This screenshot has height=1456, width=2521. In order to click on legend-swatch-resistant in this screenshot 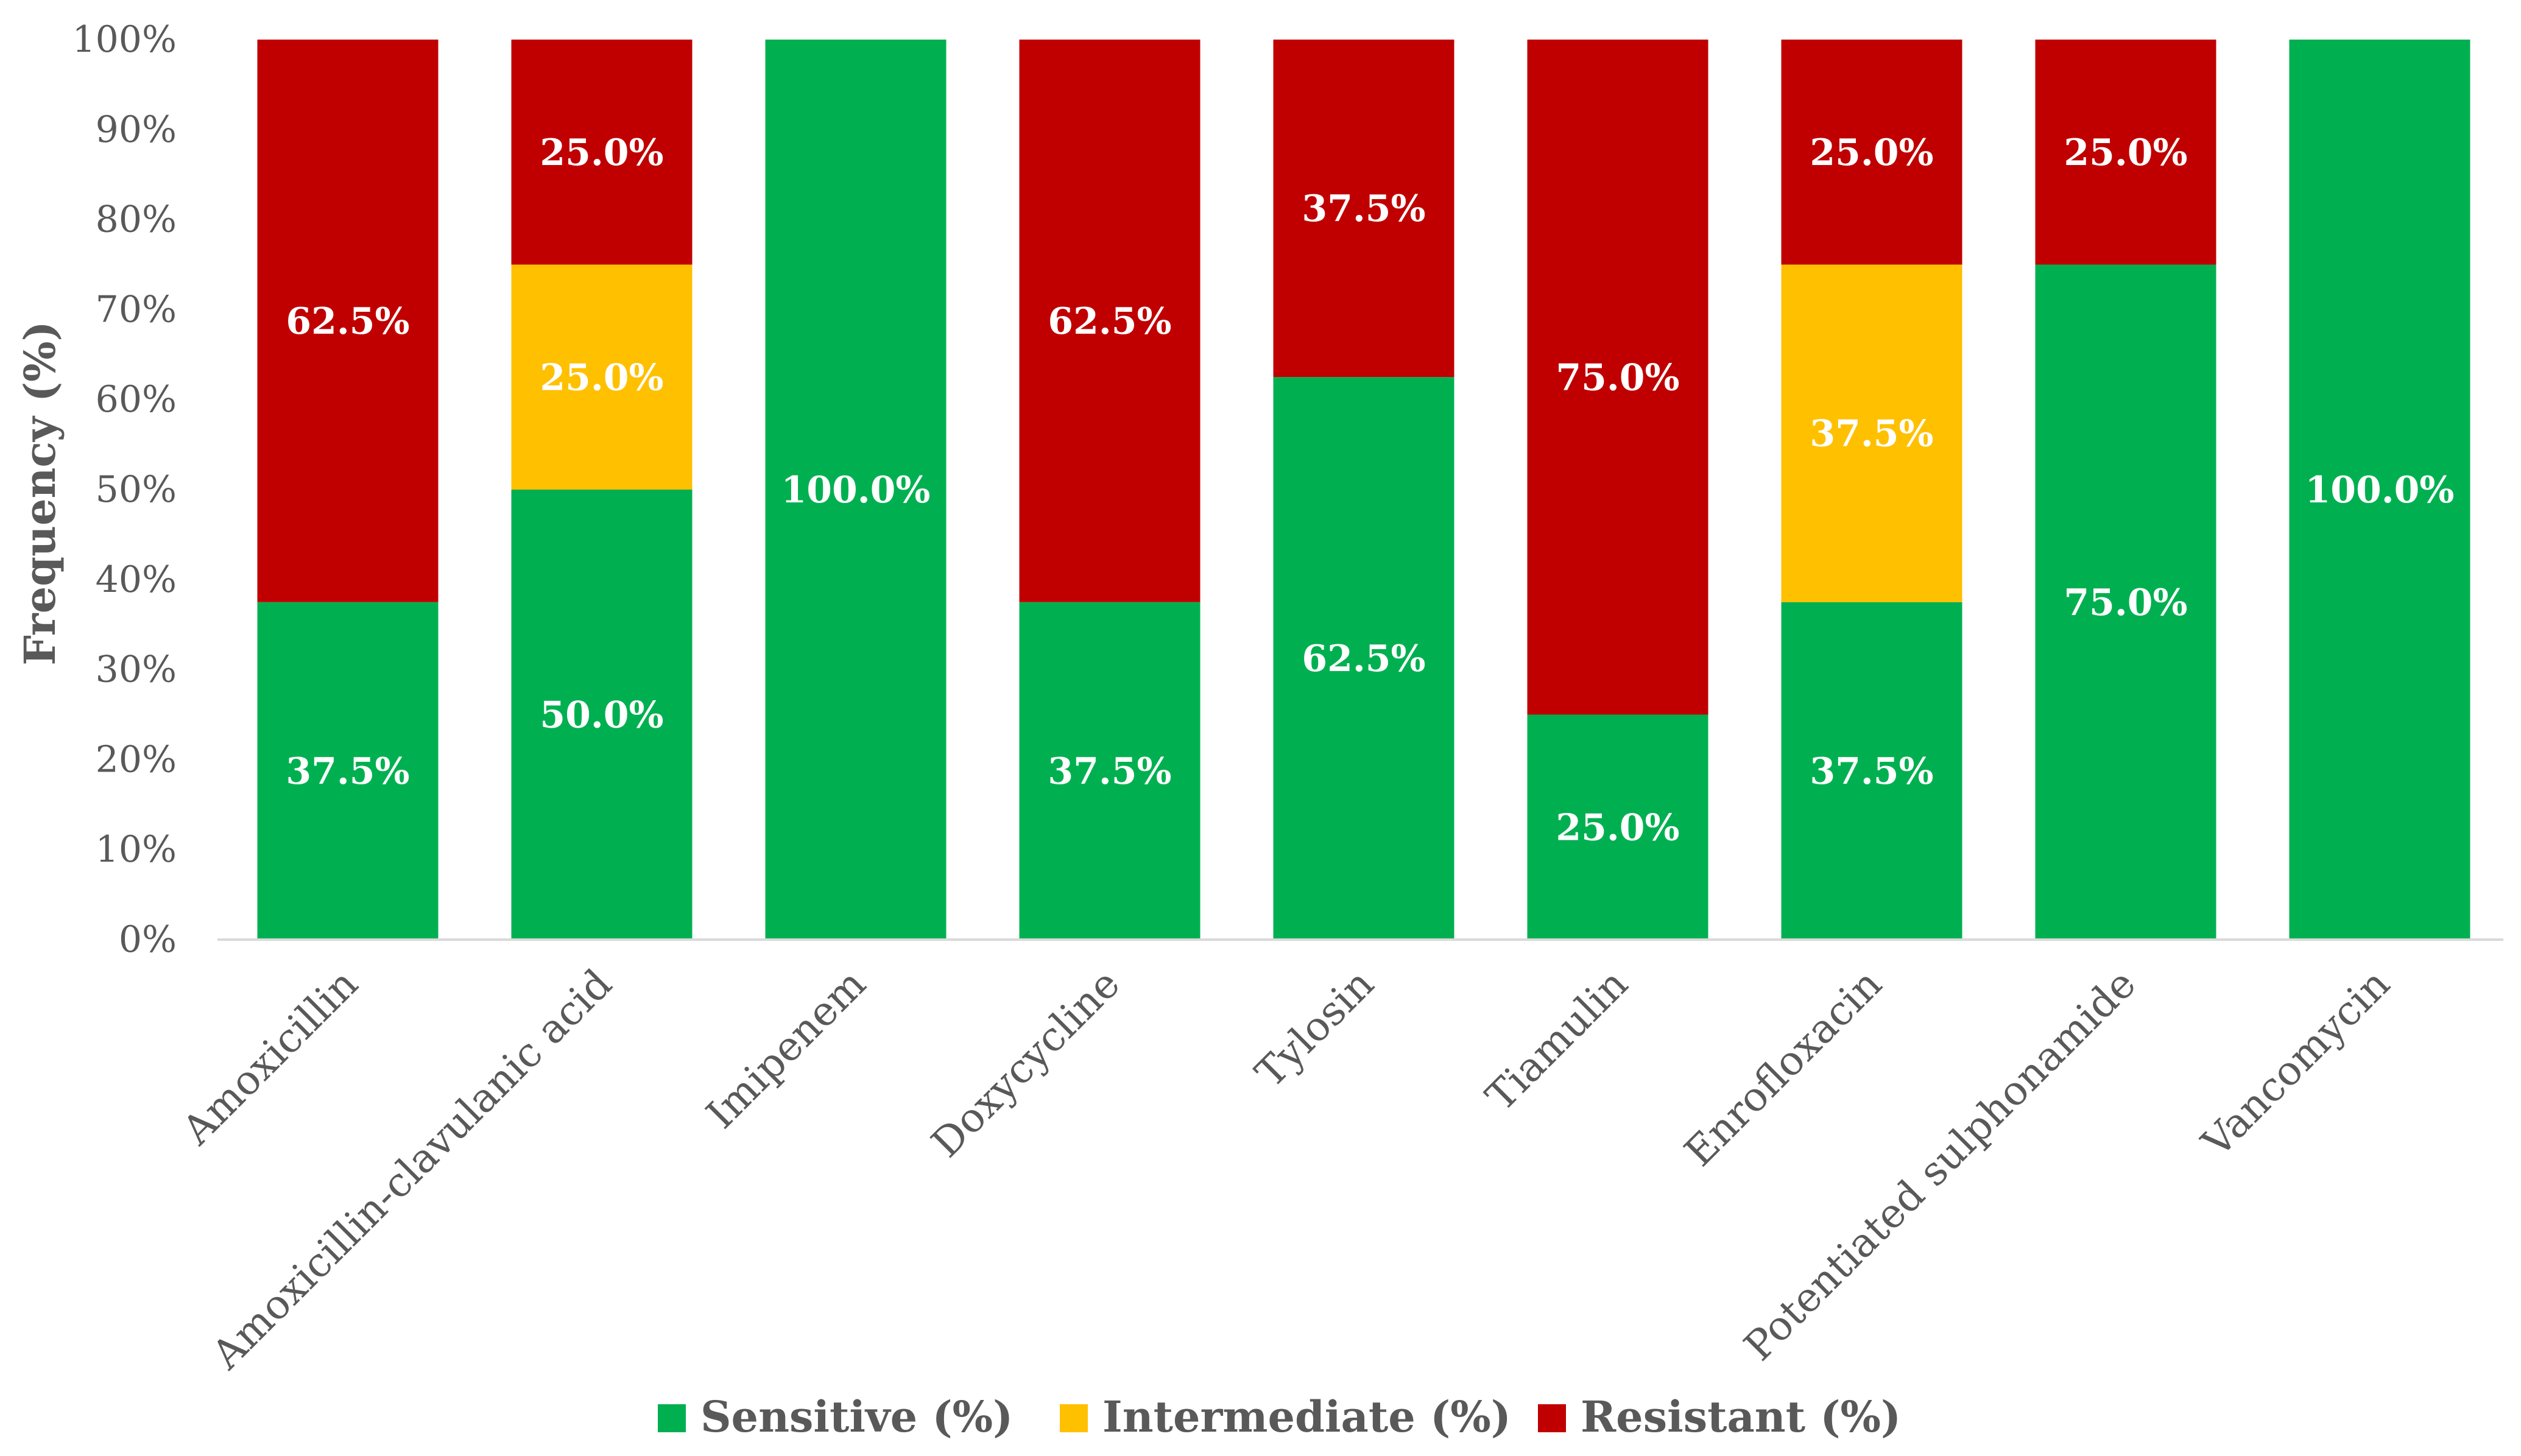, I will do `click(1552, 1418)`.